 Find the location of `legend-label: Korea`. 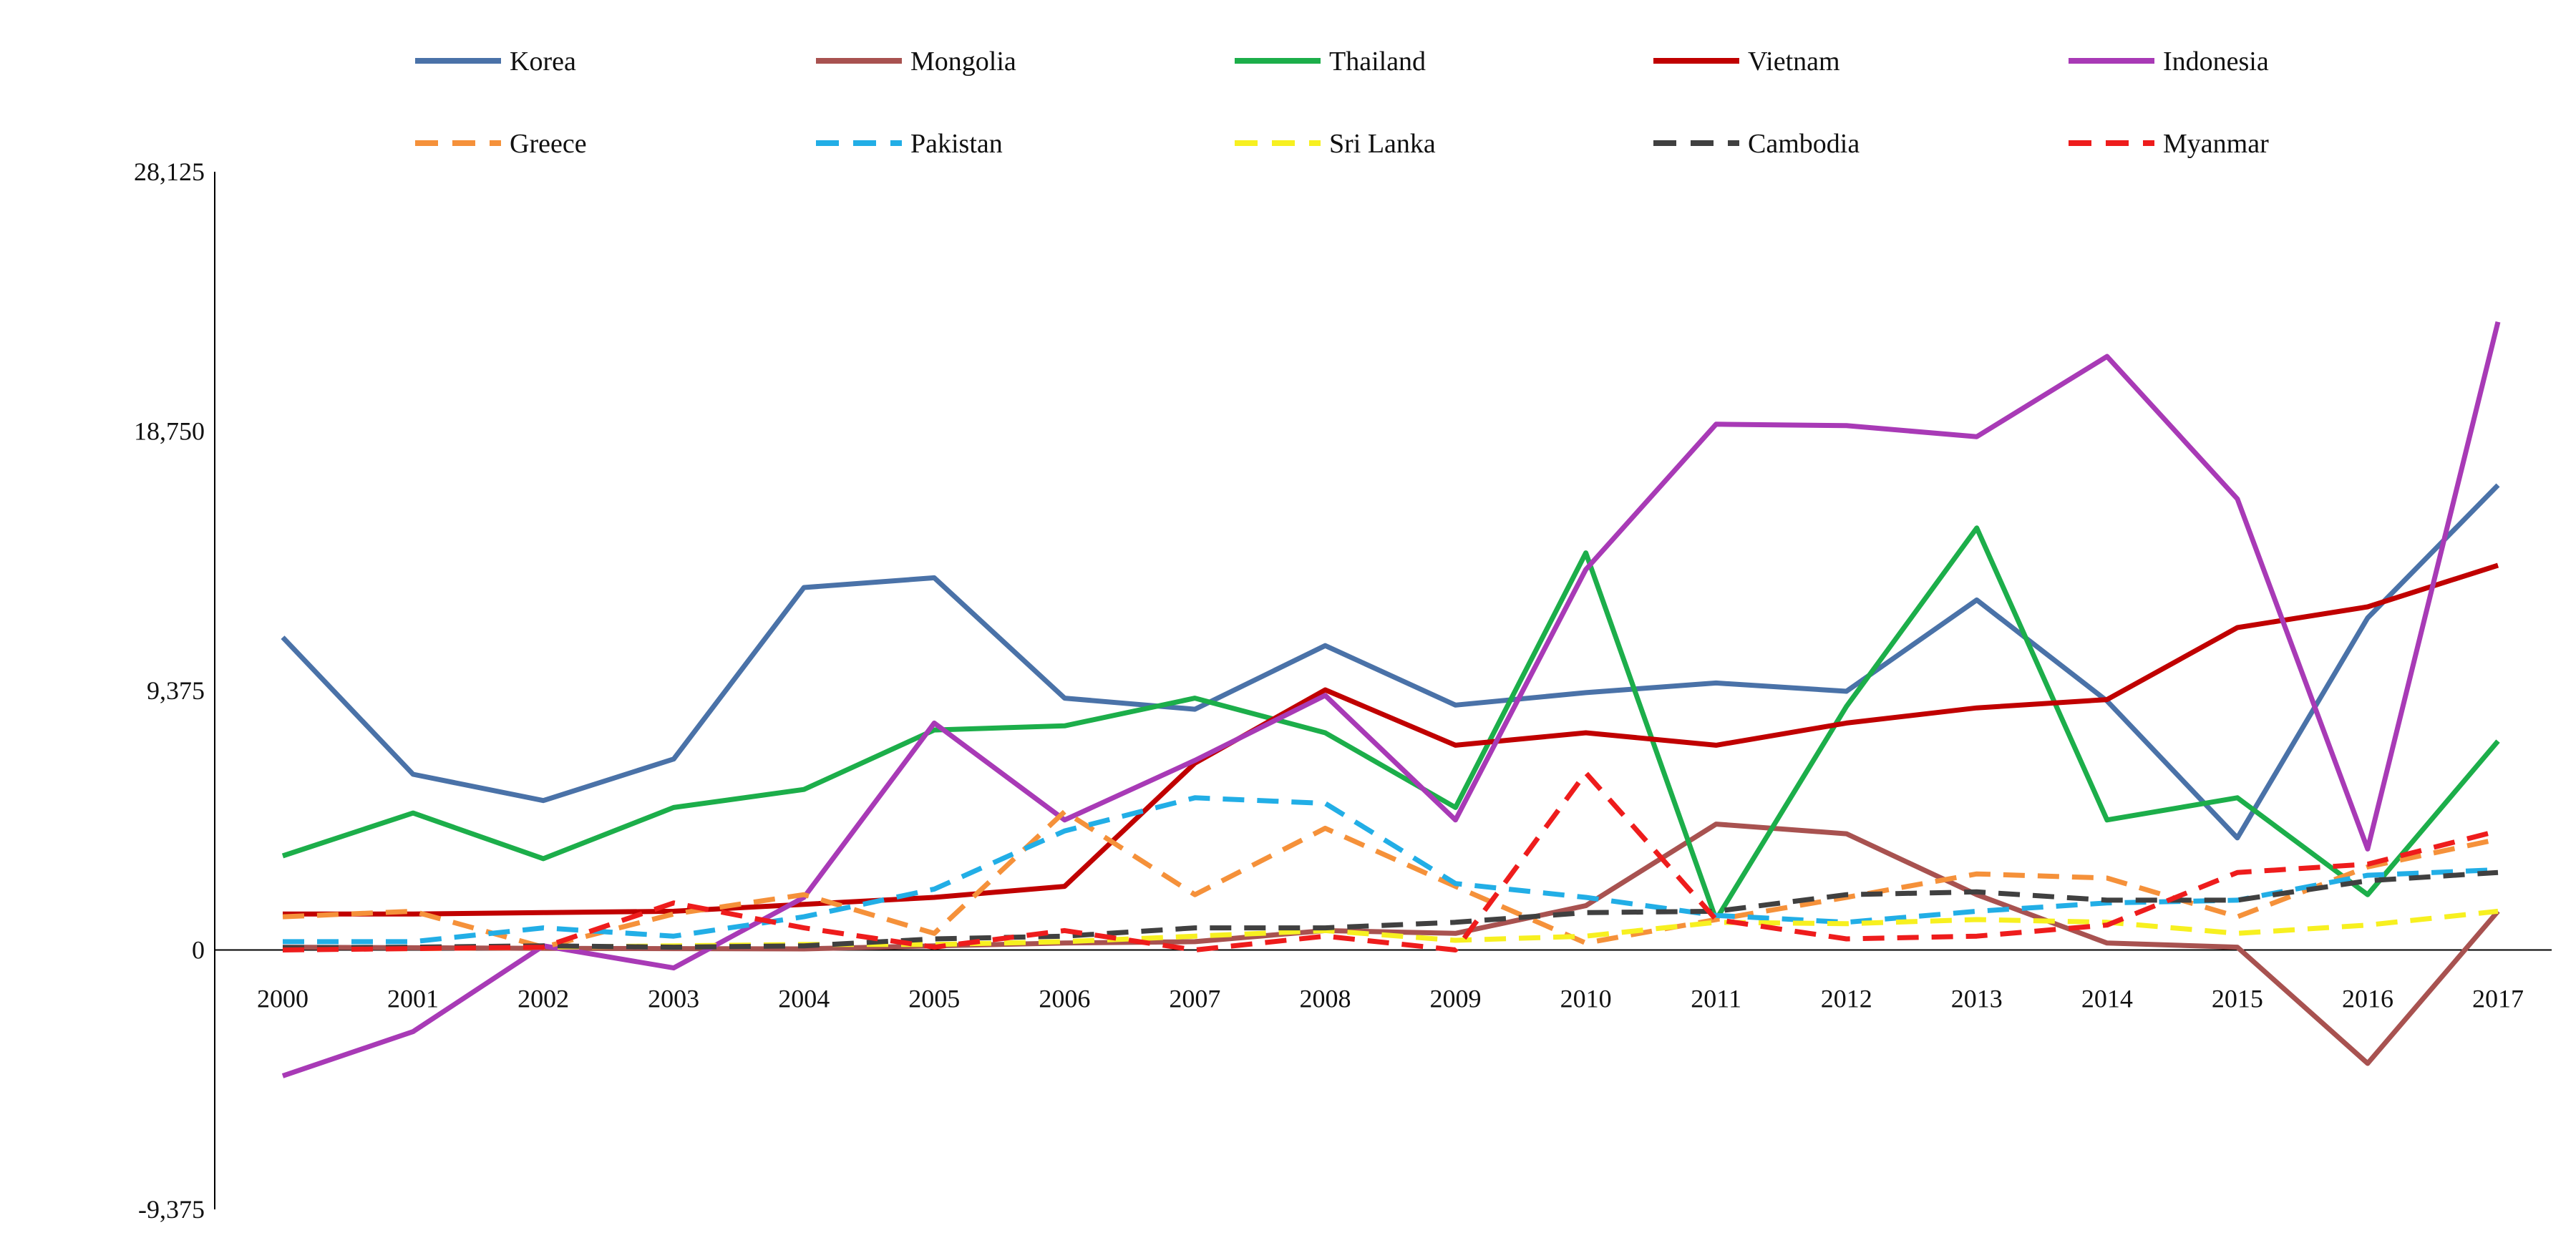

legend-label: Korea is located at coordinates (543, 62).